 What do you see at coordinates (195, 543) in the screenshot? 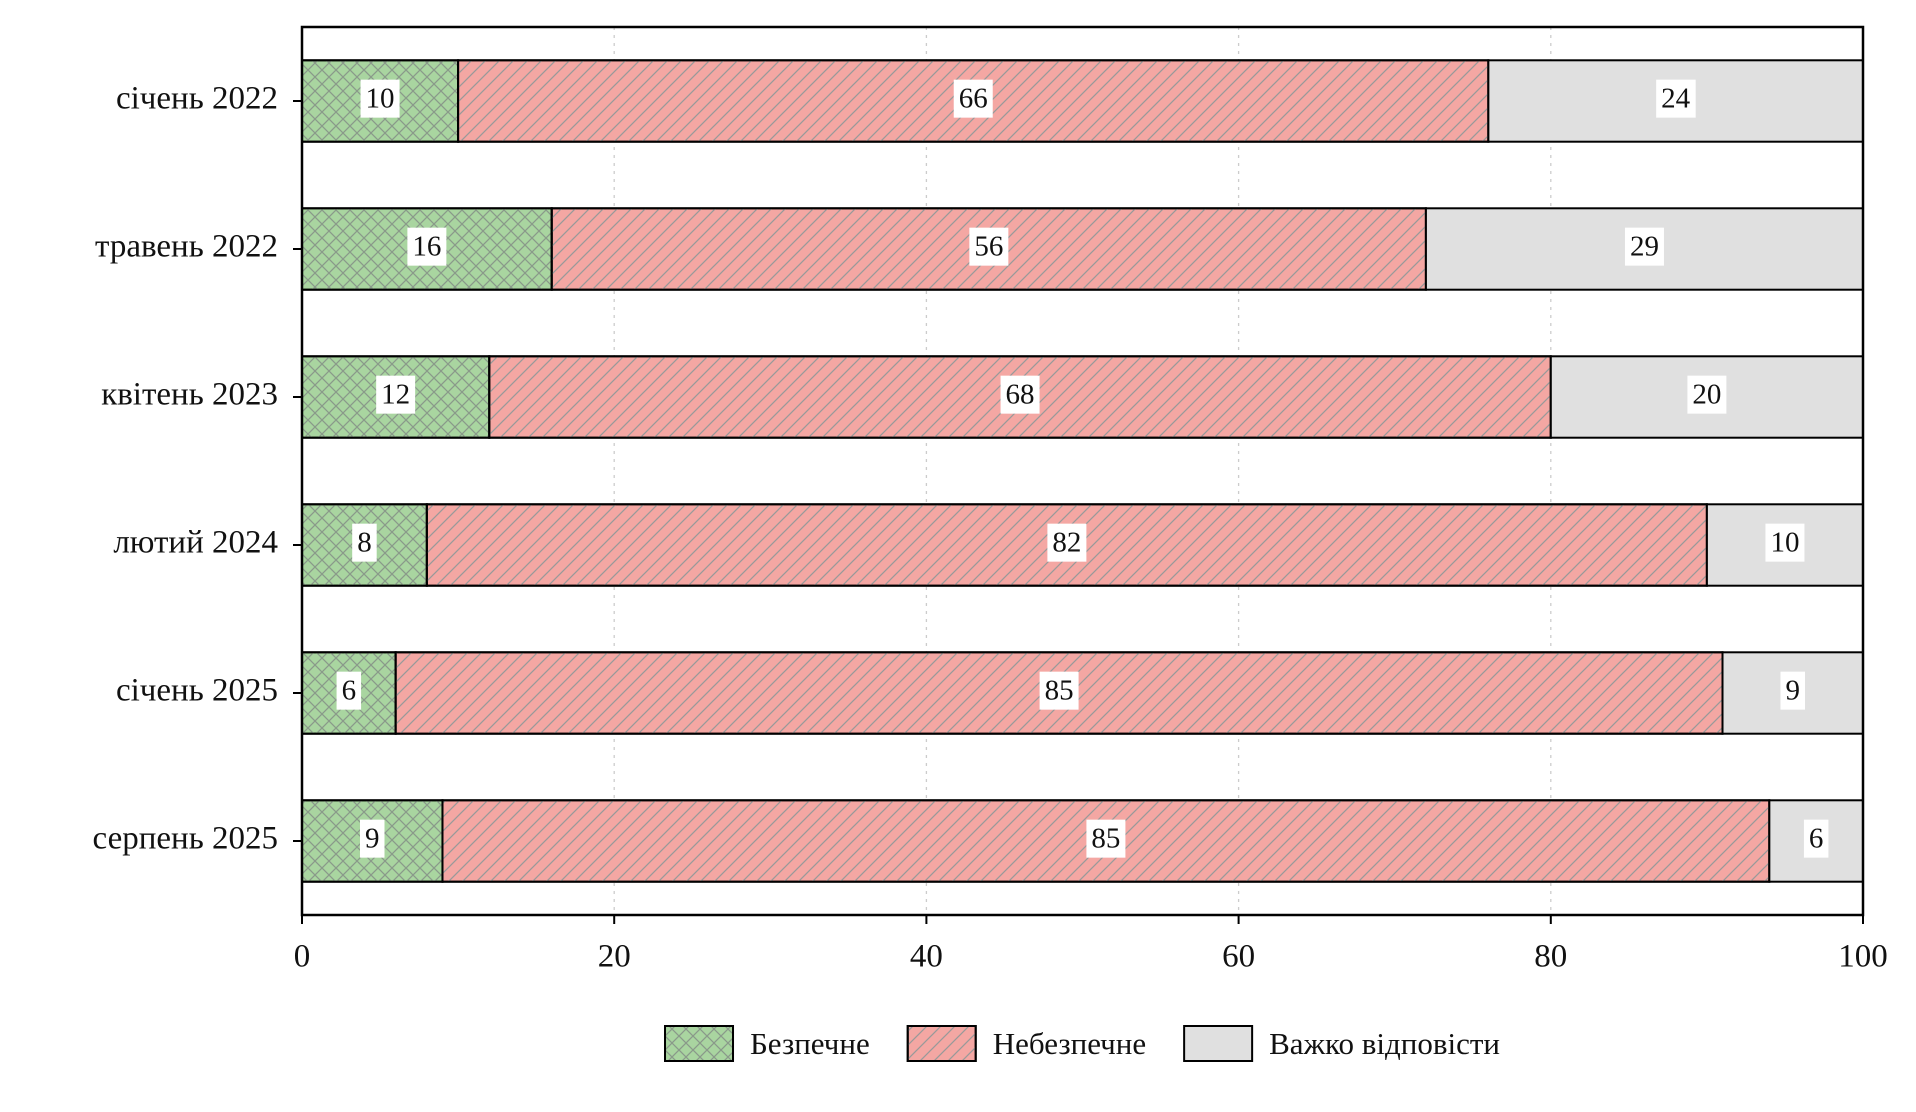
I see `y-tick-label: лютий 2024` at bounding box center [195, 543].